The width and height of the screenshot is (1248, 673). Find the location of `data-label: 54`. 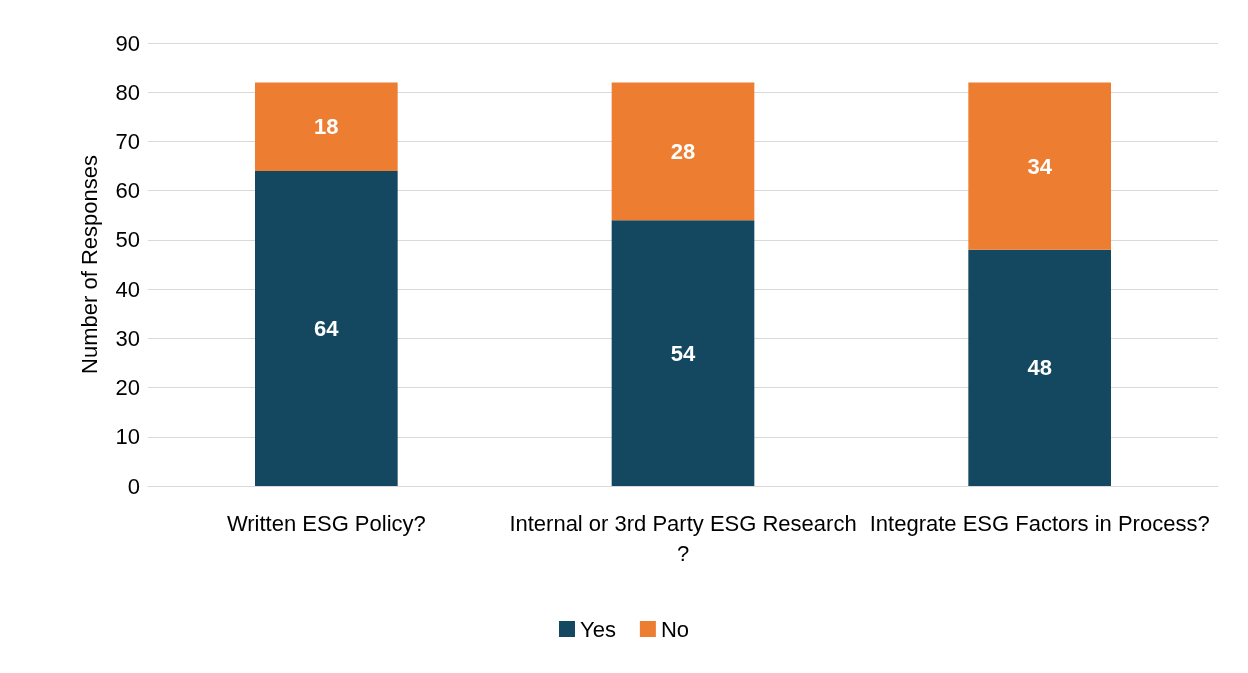

data-label: 54 is located at coordinates (683, 353).